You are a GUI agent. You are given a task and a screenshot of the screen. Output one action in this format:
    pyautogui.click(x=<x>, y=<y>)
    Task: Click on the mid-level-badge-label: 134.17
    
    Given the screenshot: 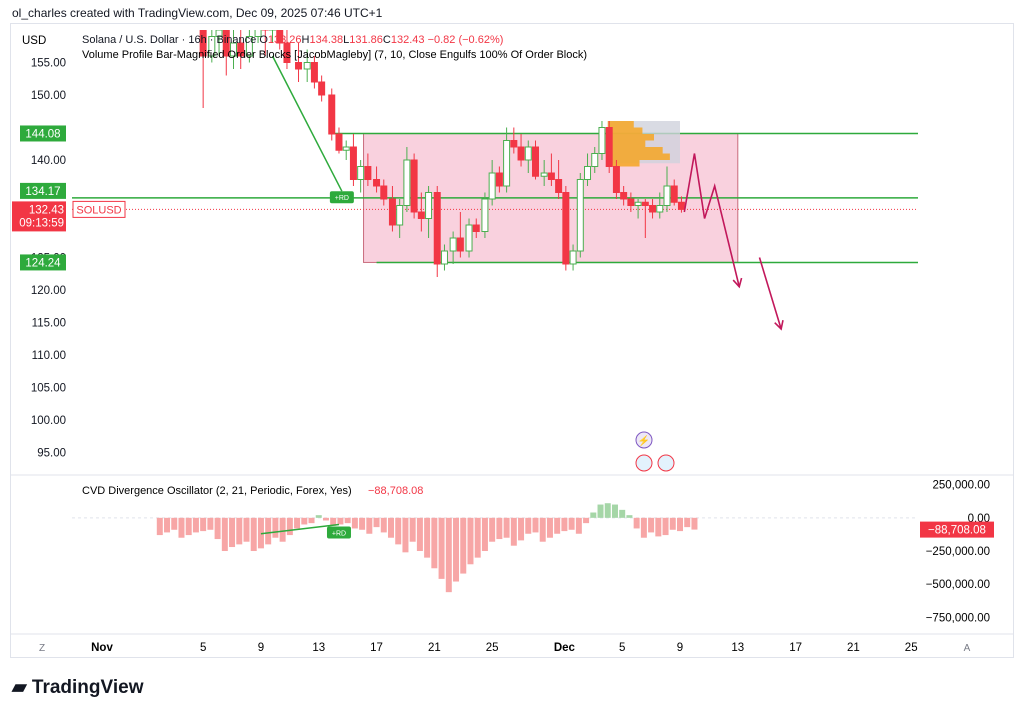 What is the action you would take?
    pyautogui.click(x=42, y=192)
    